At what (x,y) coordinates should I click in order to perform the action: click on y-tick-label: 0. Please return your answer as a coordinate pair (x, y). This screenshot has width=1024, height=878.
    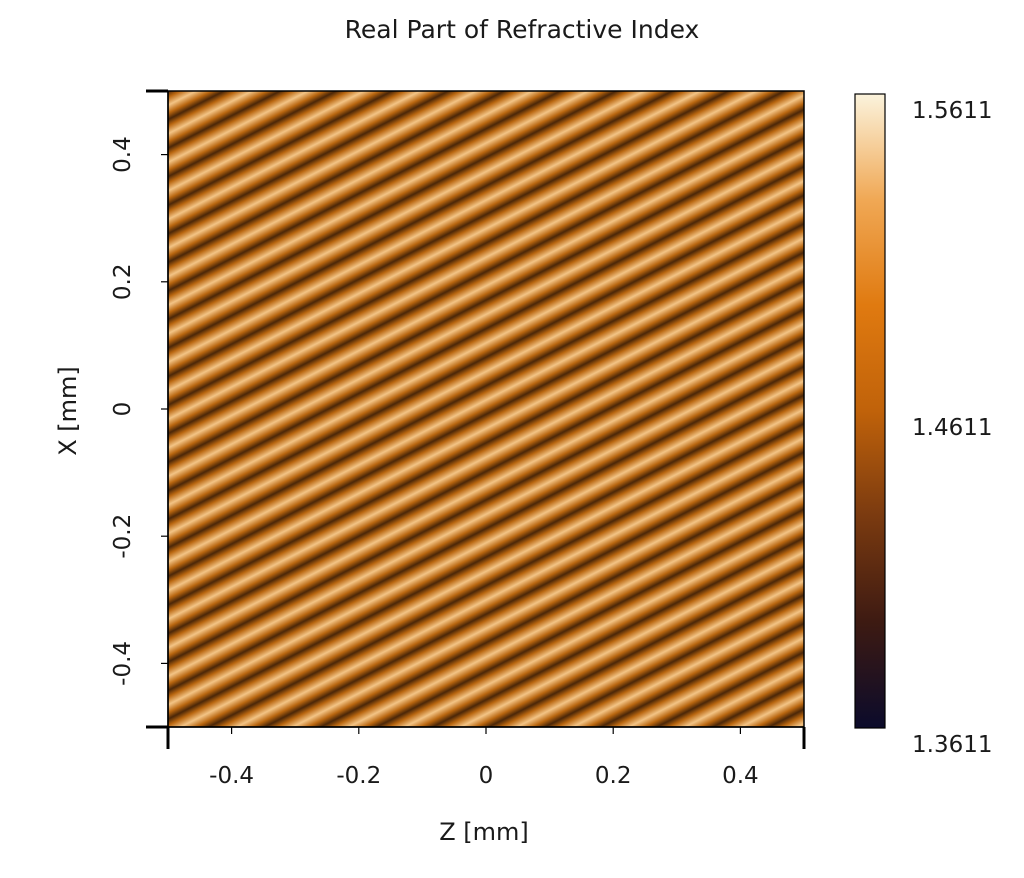
    Looking at the image, I should click on (123, 409).